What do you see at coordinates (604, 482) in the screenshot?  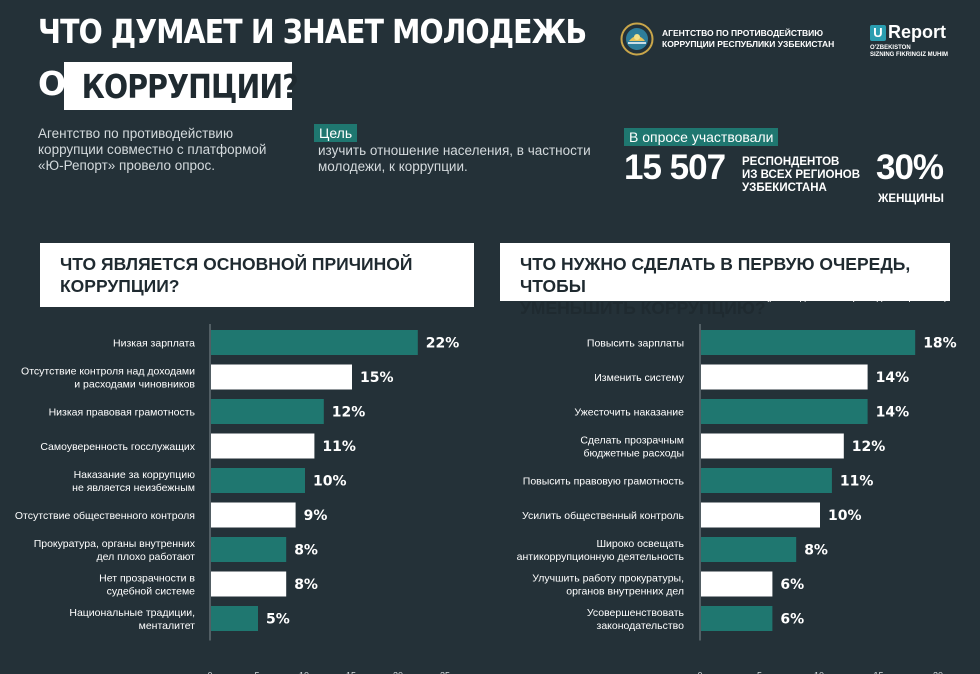 I see `category-label: Повысить правовую грамотность` at bounding box center [604, 482].